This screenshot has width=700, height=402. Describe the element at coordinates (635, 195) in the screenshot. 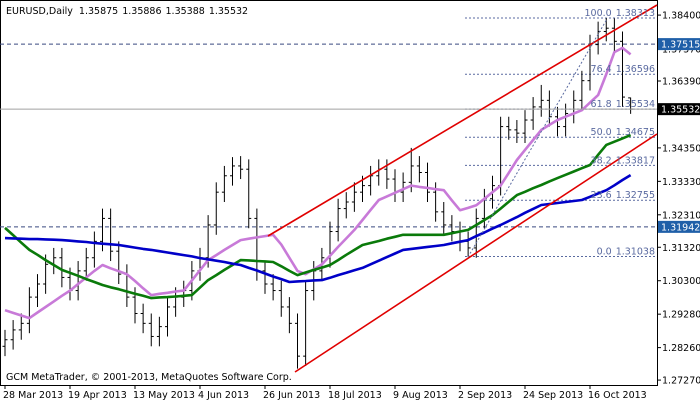

I see `fibo-price-text: 1.32755` at that location.